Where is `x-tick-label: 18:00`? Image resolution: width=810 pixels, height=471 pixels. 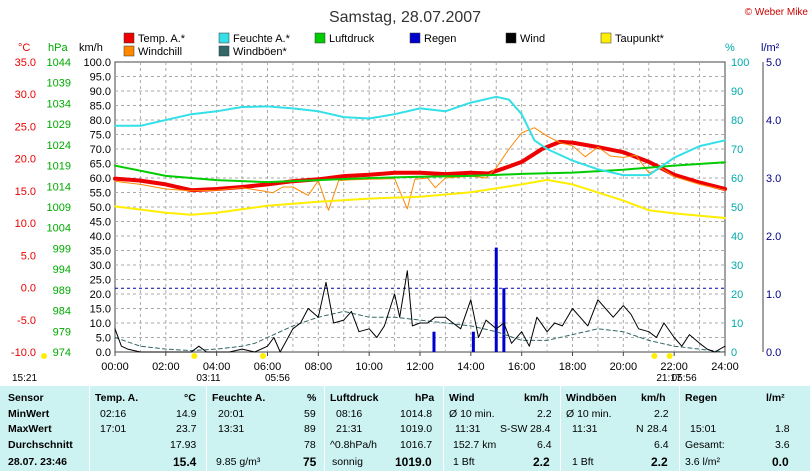
x-tick-label: 18:00 is located at coordinates (573, 367).